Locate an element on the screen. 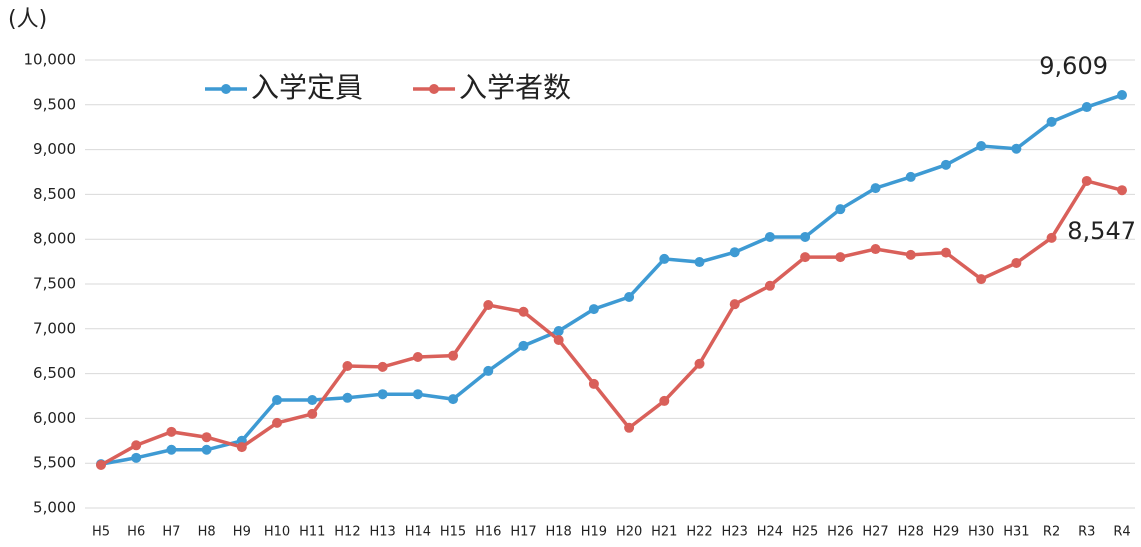 This screenshot has width=1141, height=547. x-tick-label: H7 is located at coordinates (171, 532).